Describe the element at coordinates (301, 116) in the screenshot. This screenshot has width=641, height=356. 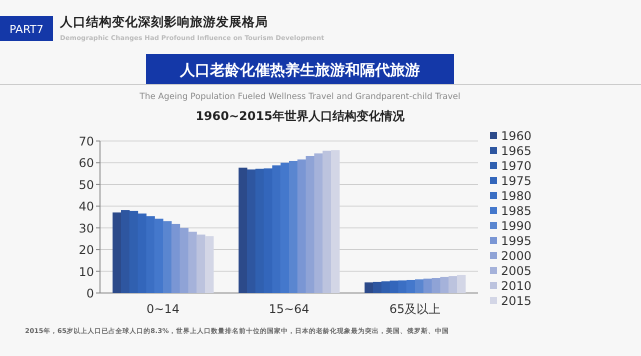
I see `chart-title: 1960~2015年世界人口结构变化情况` at that location.